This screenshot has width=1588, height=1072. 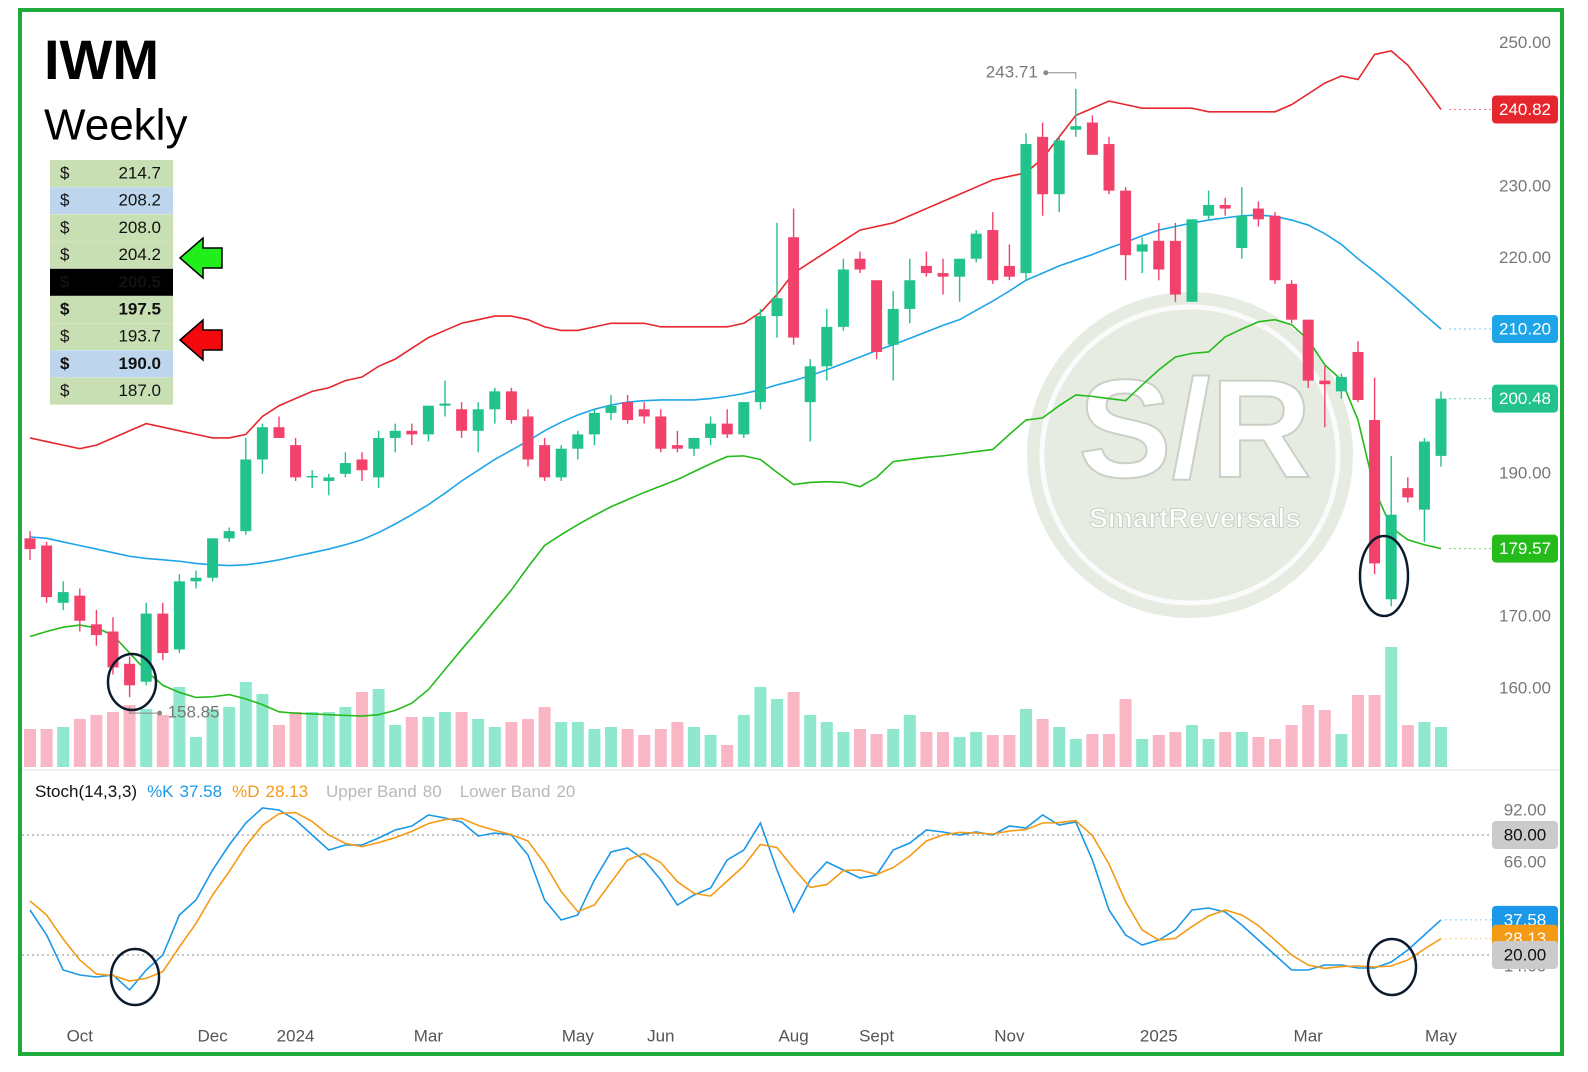 What do you see at coordinates (1525, 834) in the screenshot?
I see `value-badge-label: 80.00` at bounding box center [1525, 834].